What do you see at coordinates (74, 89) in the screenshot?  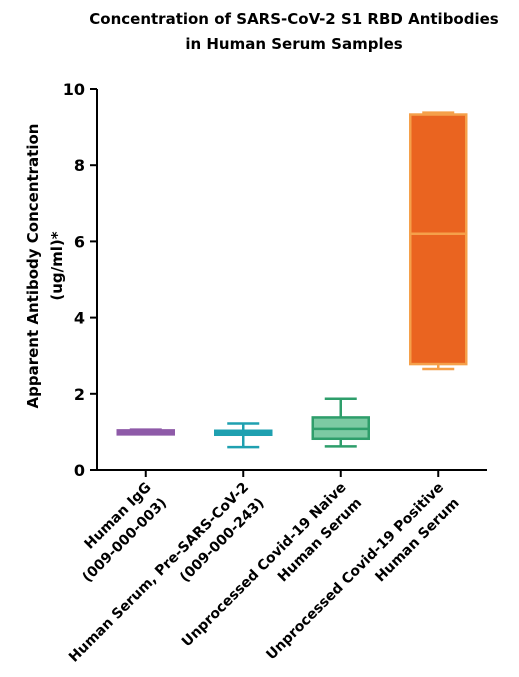 I see `y-tick-label: 10` at bounding box center [74, 89].